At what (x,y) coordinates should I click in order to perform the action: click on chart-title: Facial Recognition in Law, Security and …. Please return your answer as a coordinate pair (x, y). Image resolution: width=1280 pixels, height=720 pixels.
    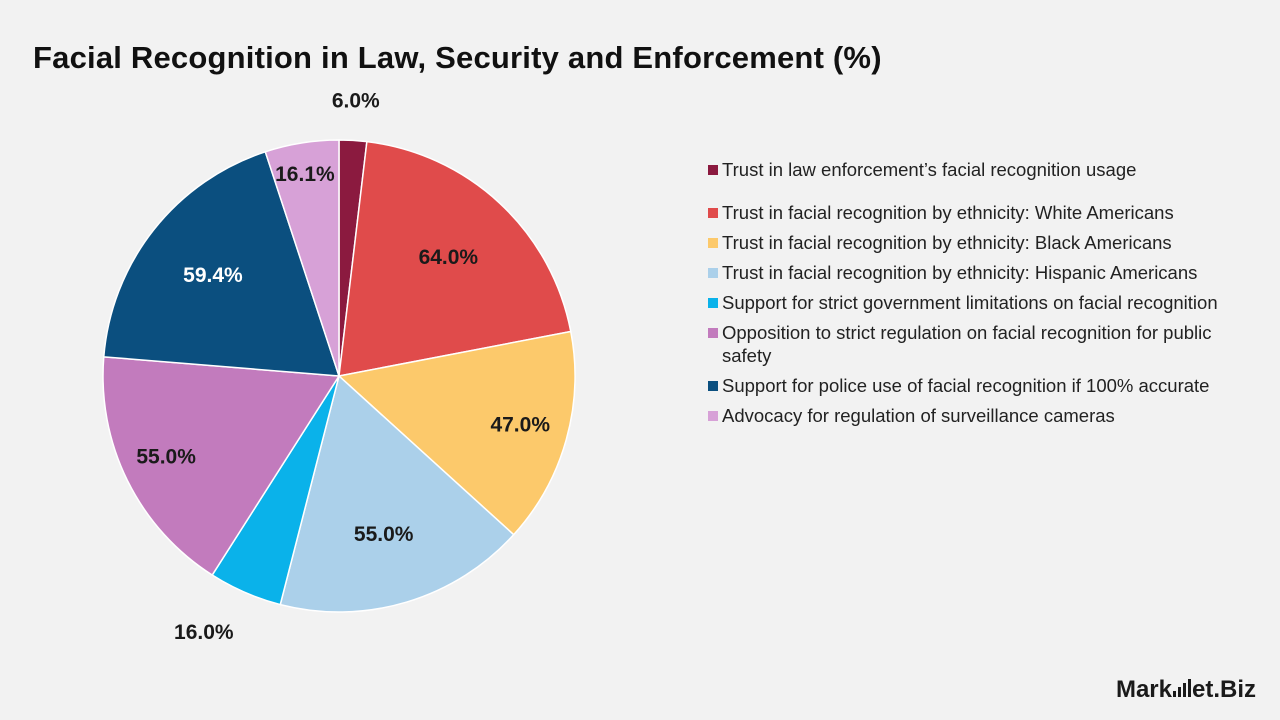
    Looking at the image, I should click on (457, 57).